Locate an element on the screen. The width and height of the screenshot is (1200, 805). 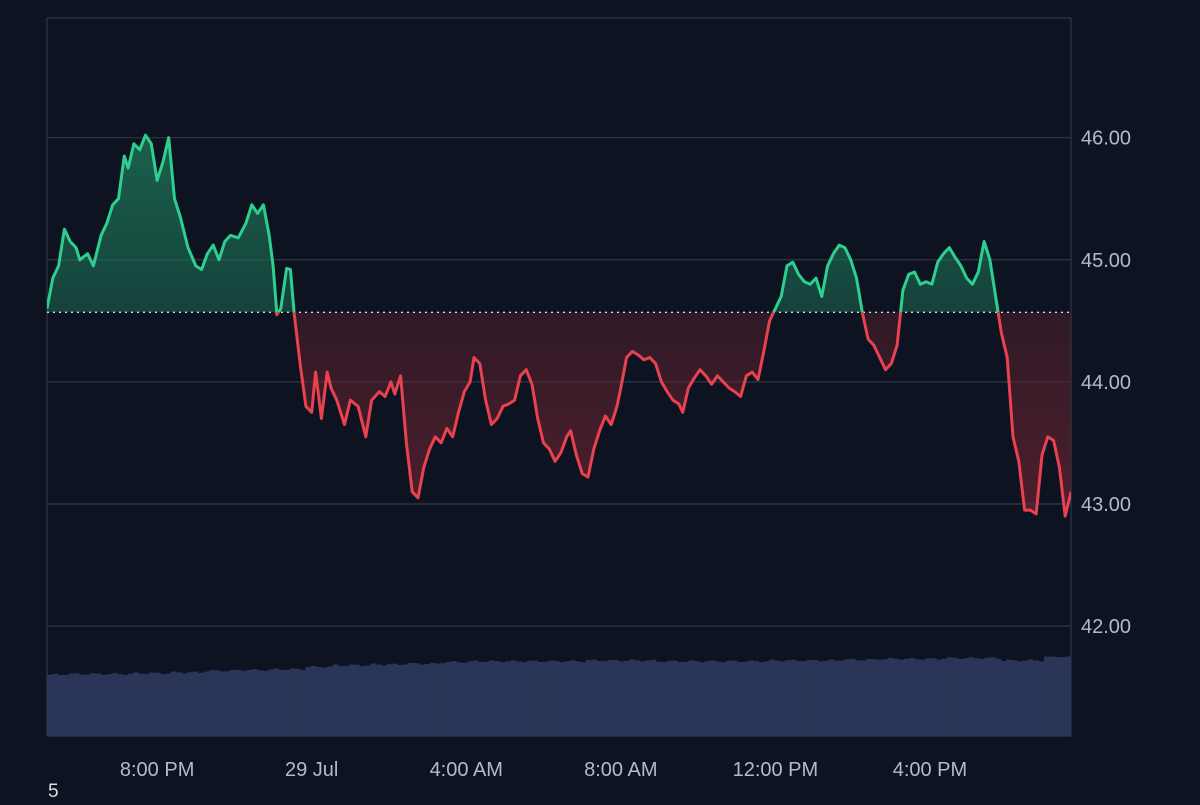
y-tick-label: 42.00 is located at coordinates (1106, 627).